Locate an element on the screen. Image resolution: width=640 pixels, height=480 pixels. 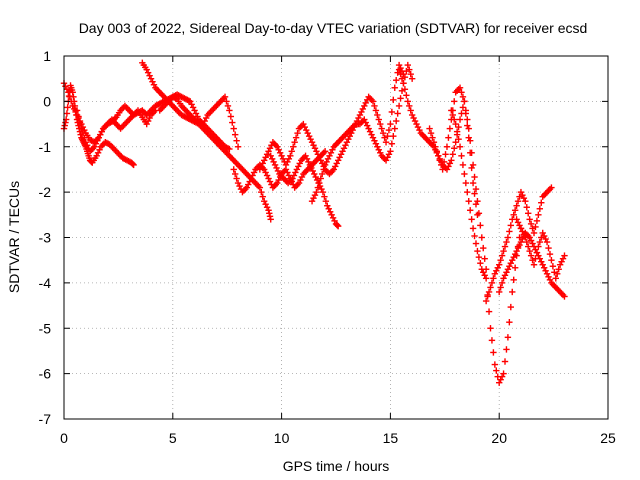
y-tick-labels: 1 0 -1 -2 -3 -4 -5 -6 -7 is located at coordinates (45, 237).